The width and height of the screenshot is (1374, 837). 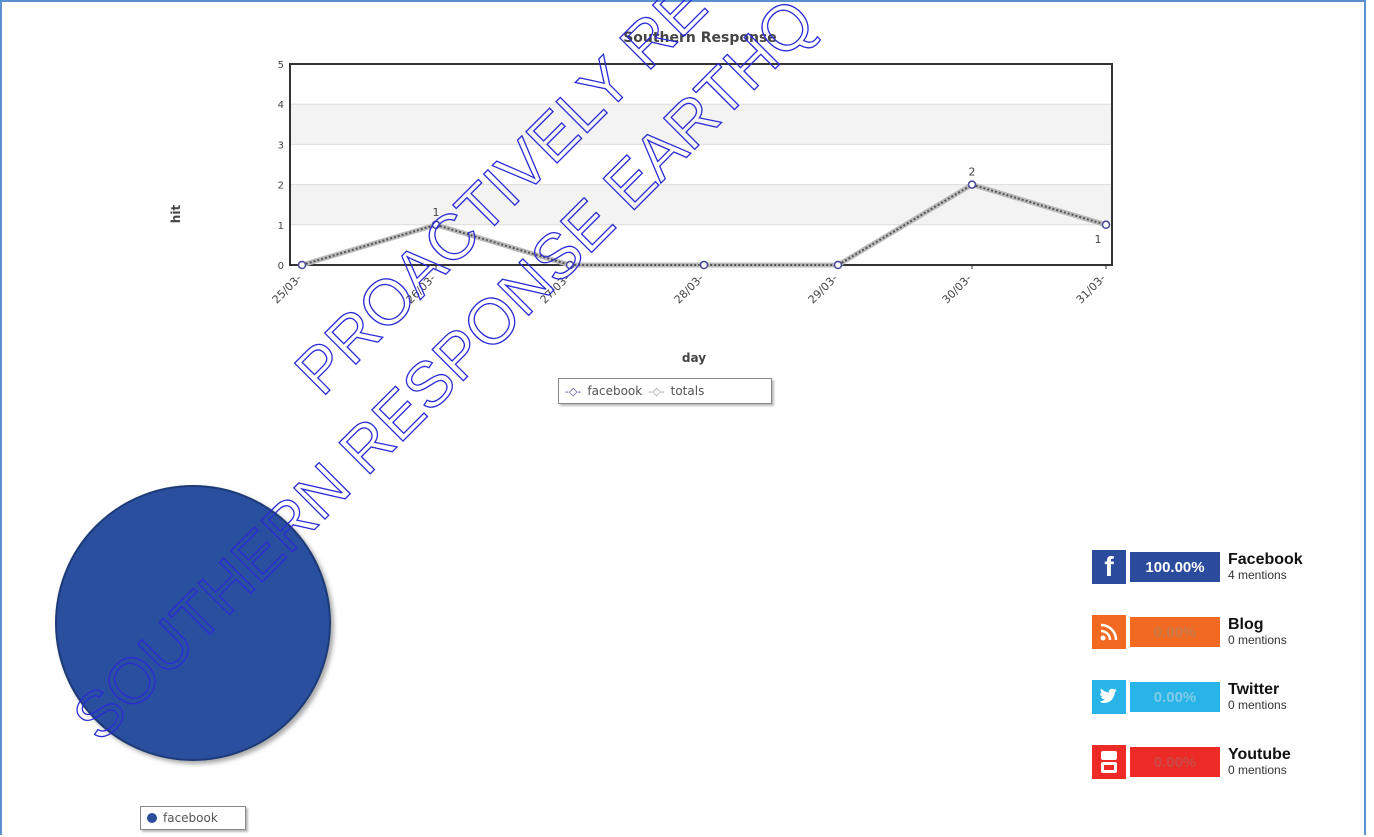 What do you see at coordinates (1257, 640) in the screenshot?
I see `blog-mentions: 0 mentions` at bounding box center [1257, 640].